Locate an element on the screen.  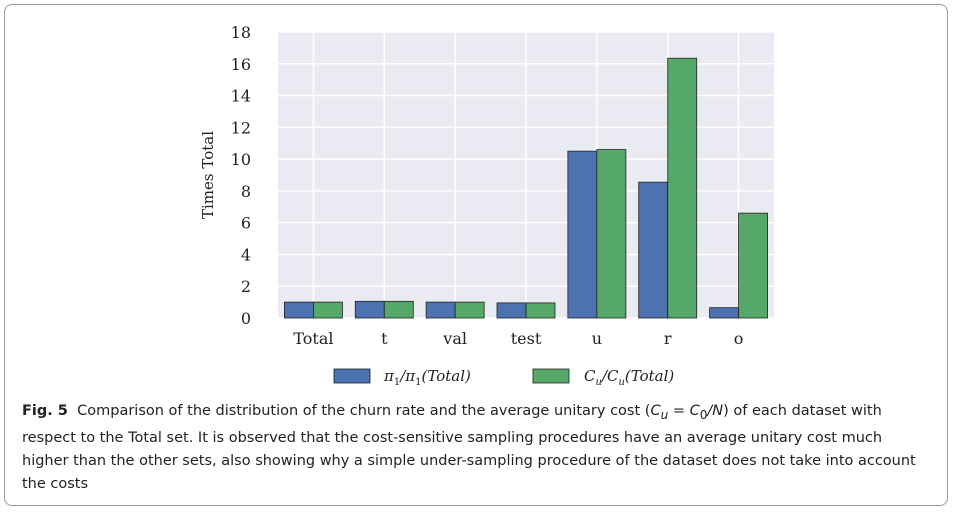
y-tick-label-6: 12 is located at coordinates (241, 127).